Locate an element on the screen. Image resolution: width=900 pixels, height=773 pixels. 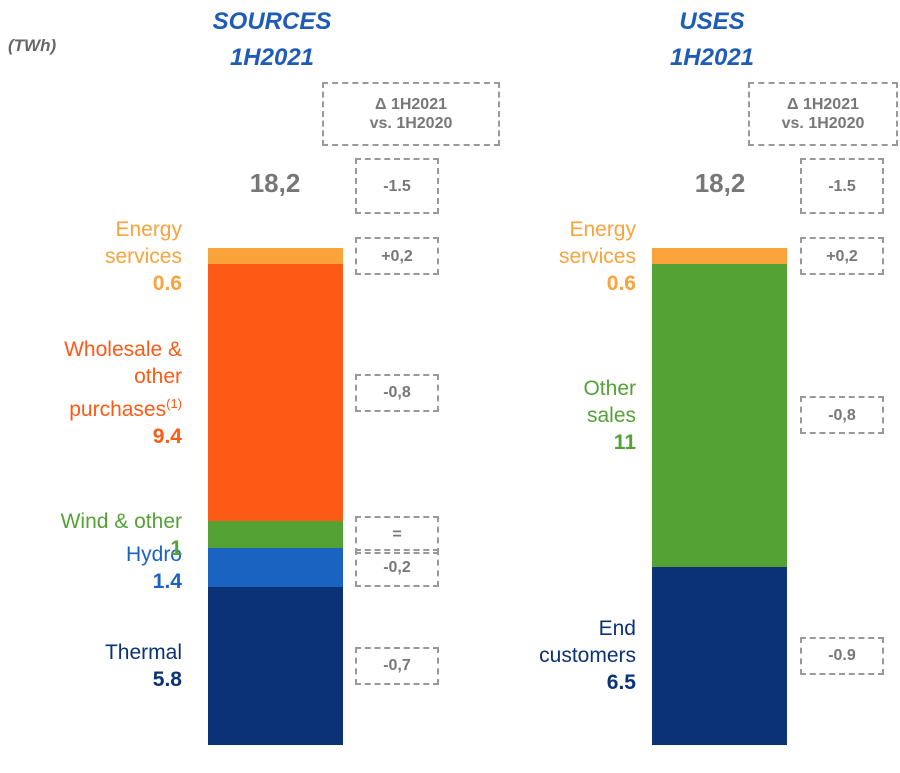
segment-name-text: Other is located at coordinates (609, 388).